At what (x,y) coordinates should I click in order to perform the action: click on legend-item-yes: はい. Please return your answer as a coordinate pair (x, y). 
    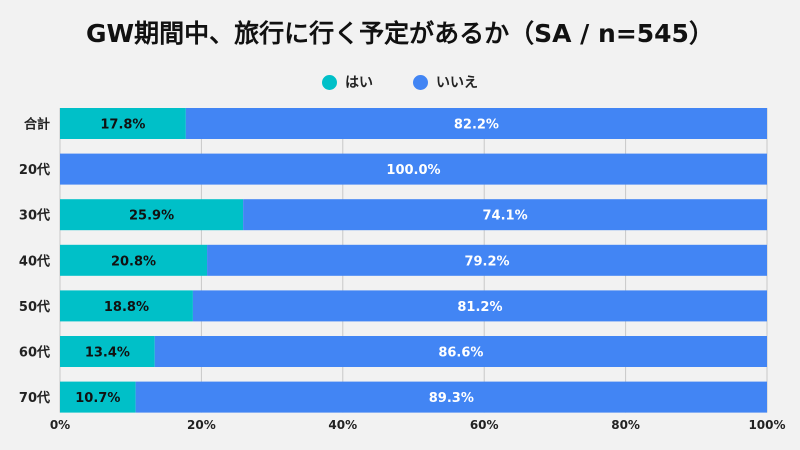
    Looking at the image, I should click on (347, 82).